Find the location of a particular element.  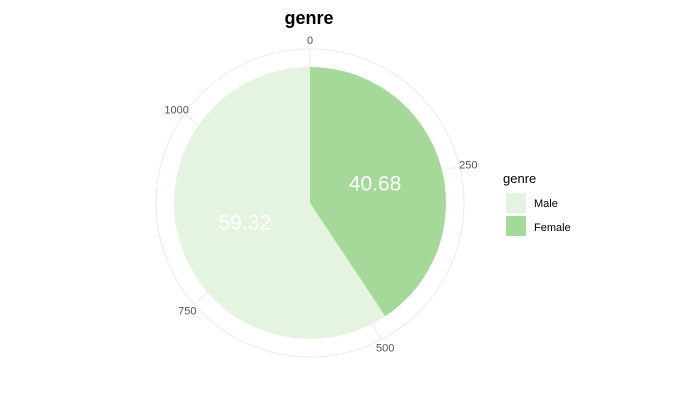

legend-key-female is located at coordinates (516, 226).